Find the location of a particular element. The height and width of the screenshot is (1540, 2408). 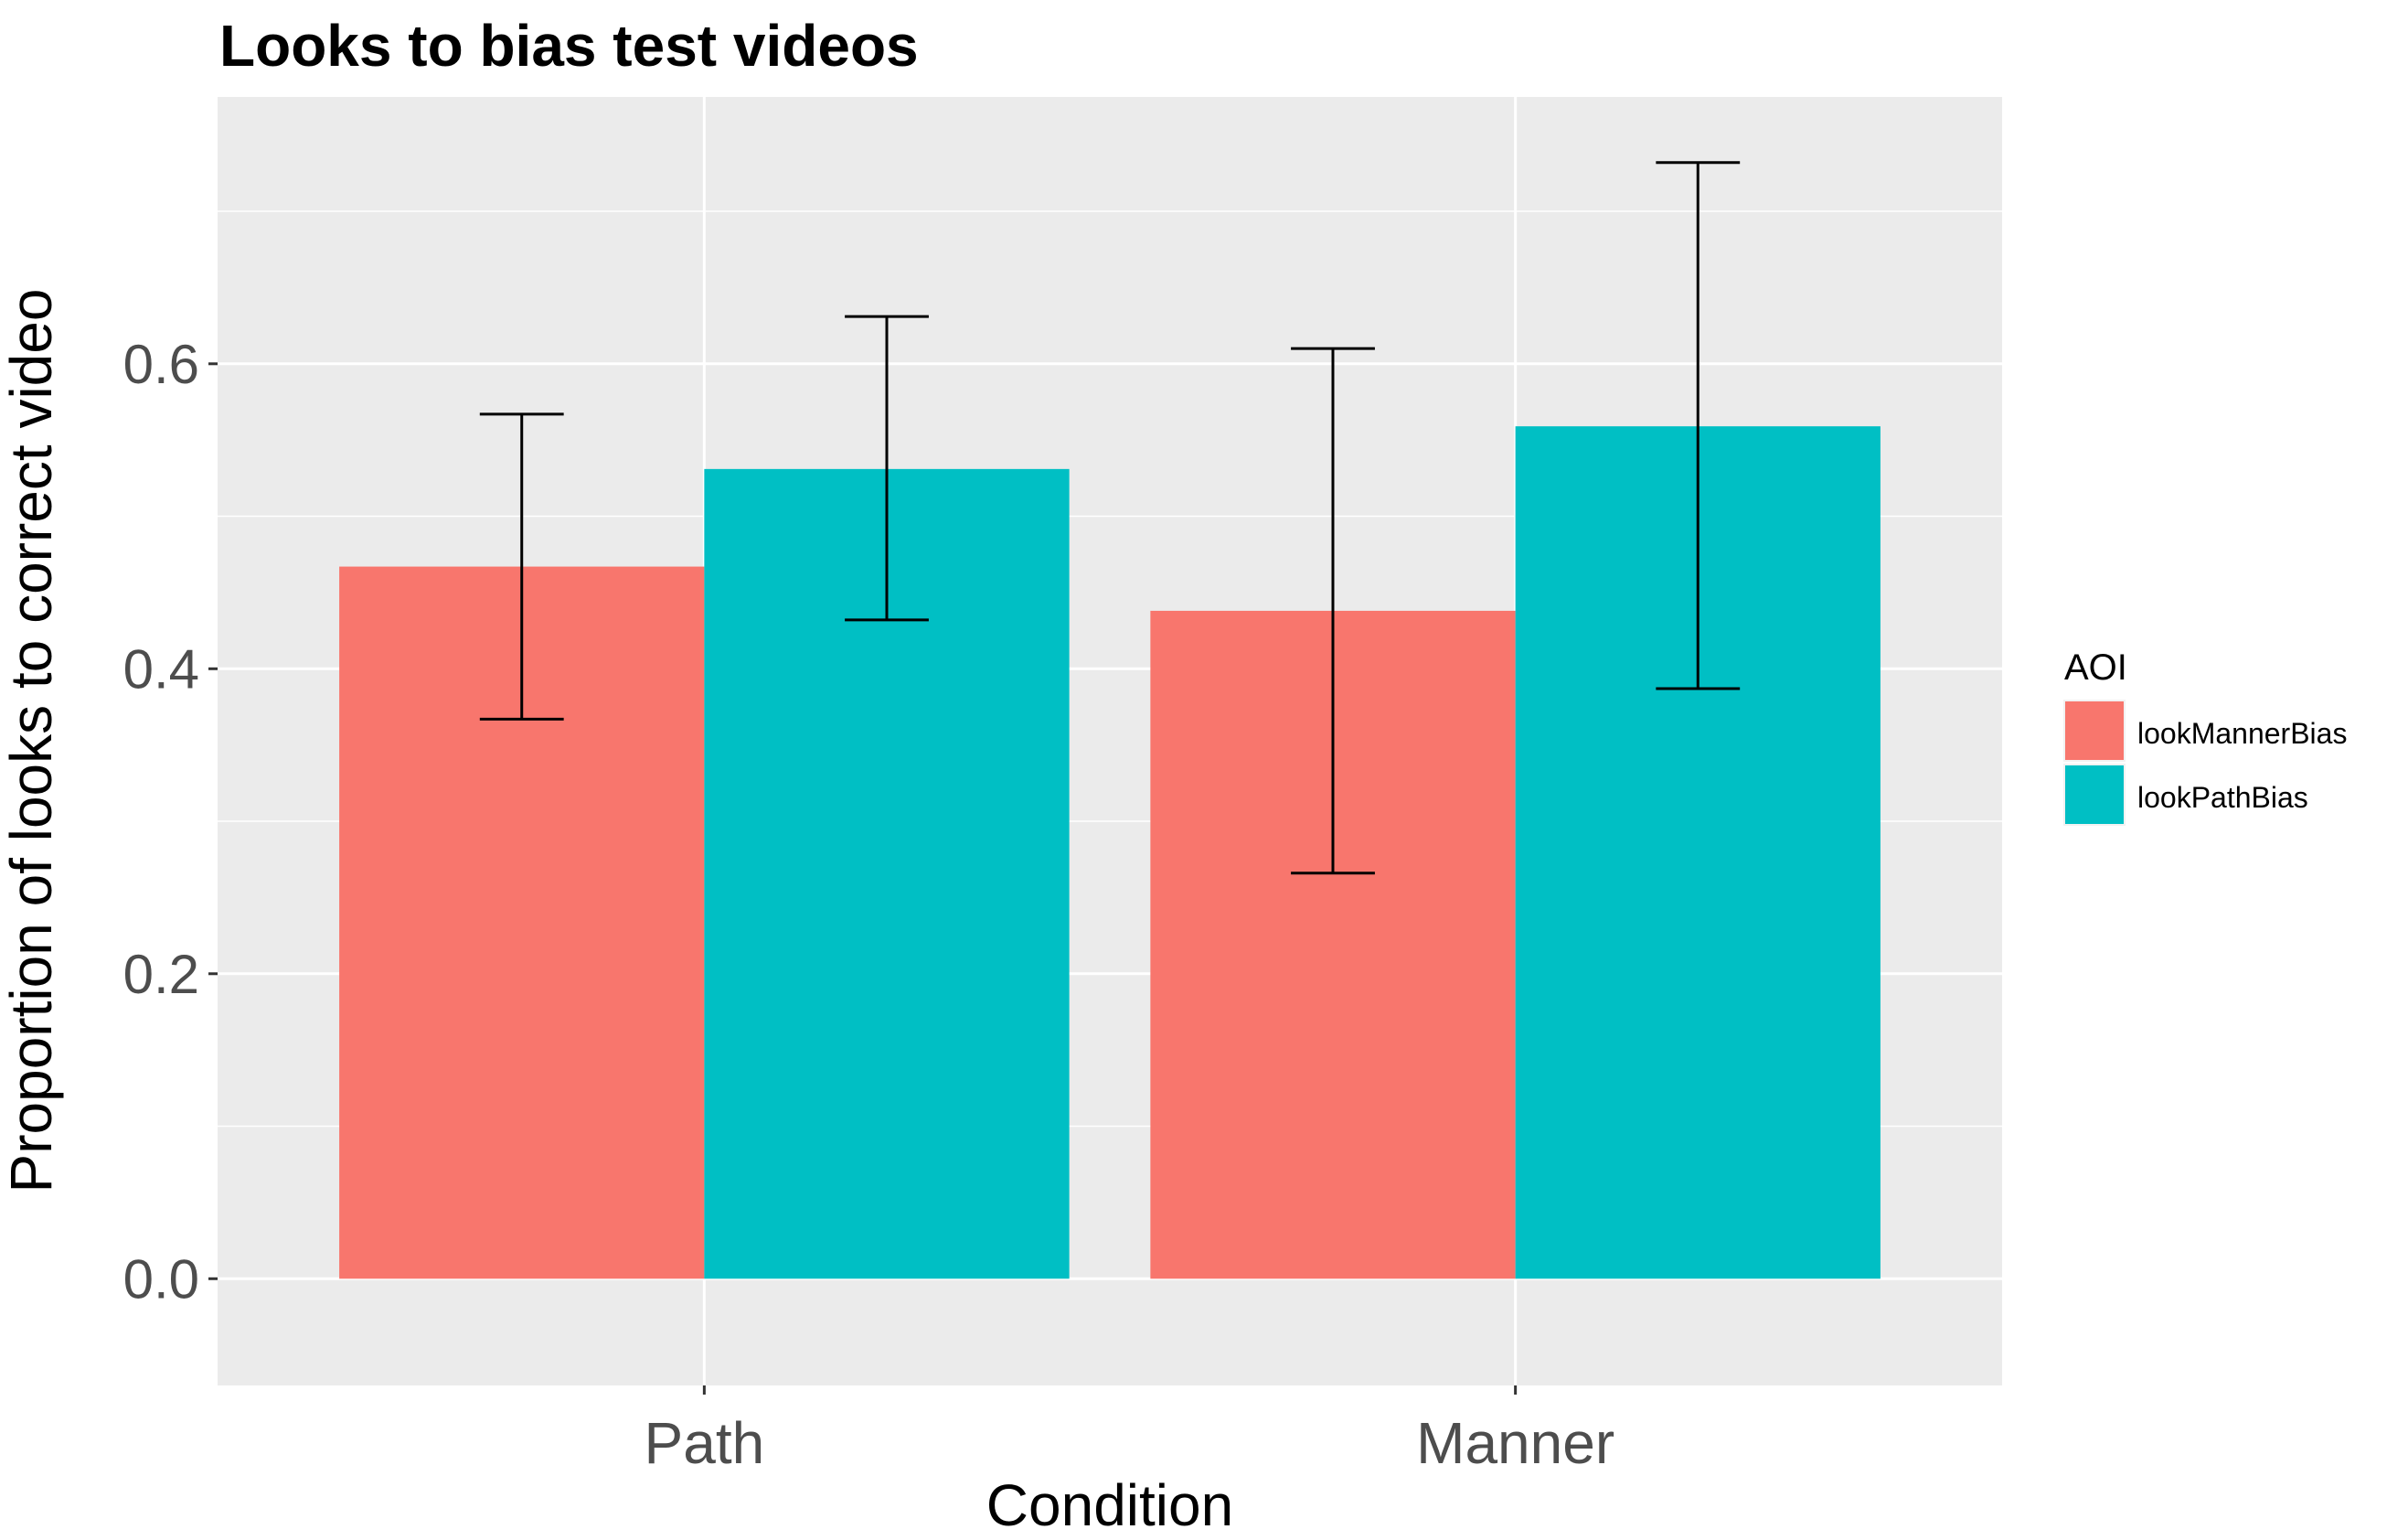

chart-title: Looks to bias test videos is located at coordinates (569, 46).